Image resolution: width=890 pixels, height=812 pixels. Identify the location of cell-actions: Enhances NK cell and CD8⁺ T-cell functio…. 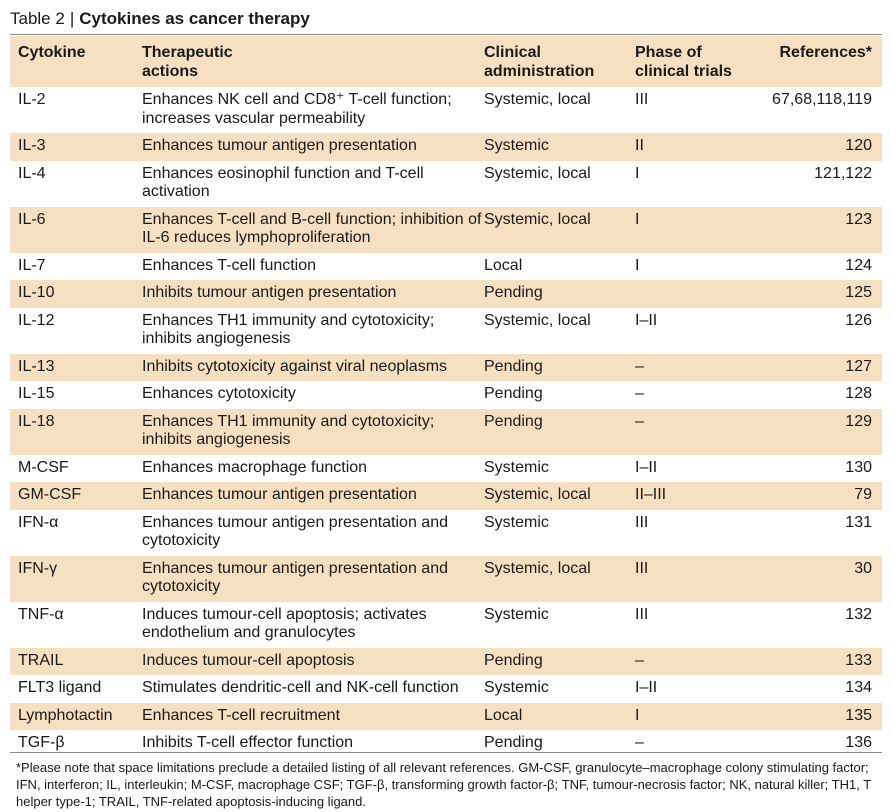
(297, 109).